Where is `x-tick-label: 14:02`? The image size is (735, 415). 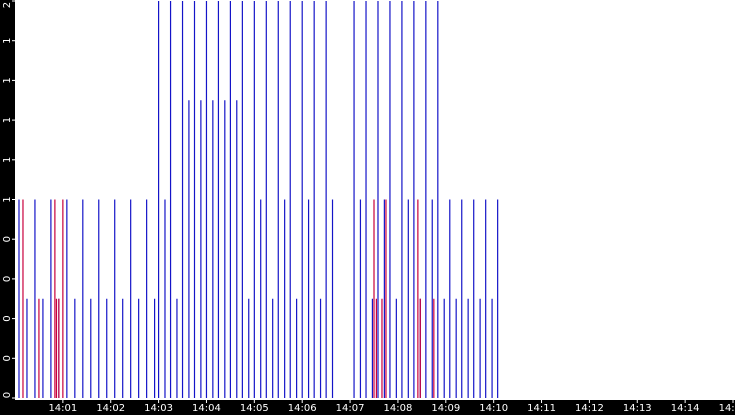
x-tick-label: 14:02 is located at coordinates (110, 408).